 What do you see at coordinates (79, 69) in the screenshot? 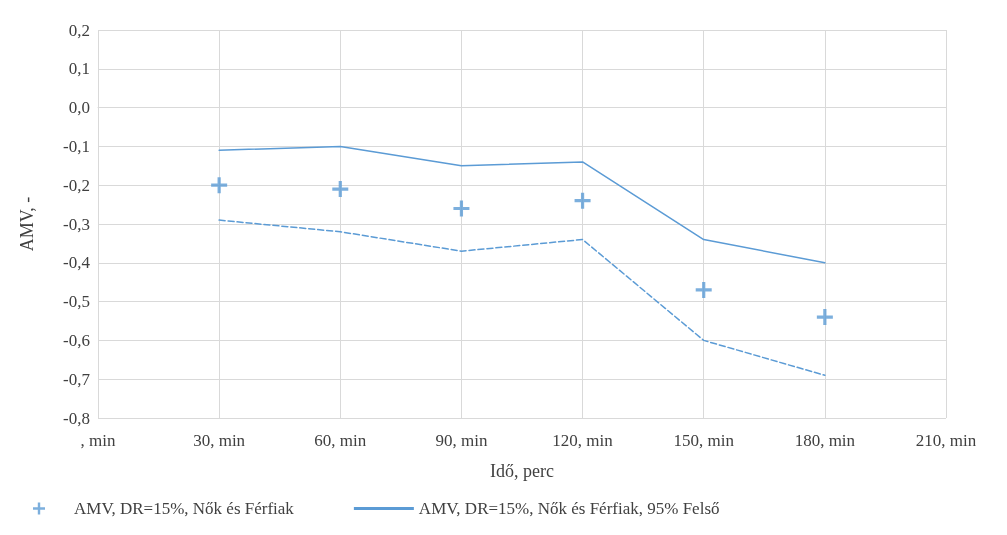
I see `y-tick-label: 0,1` at bounding box center [79, 69].